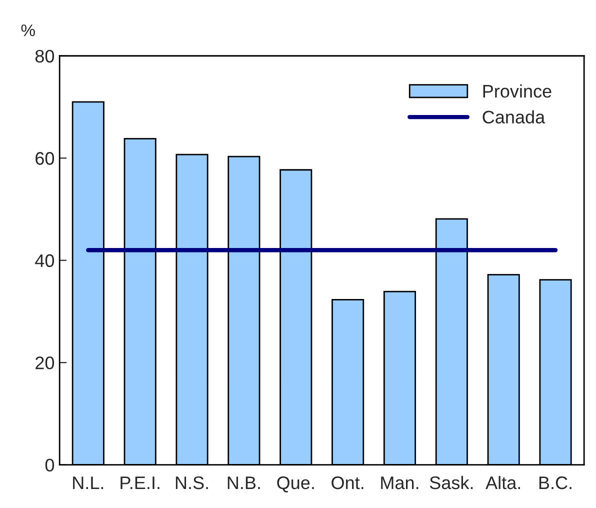 The height and width of the screenshot is (508, 596). I want to click on y-tick-label: 20, so click(45, 363).